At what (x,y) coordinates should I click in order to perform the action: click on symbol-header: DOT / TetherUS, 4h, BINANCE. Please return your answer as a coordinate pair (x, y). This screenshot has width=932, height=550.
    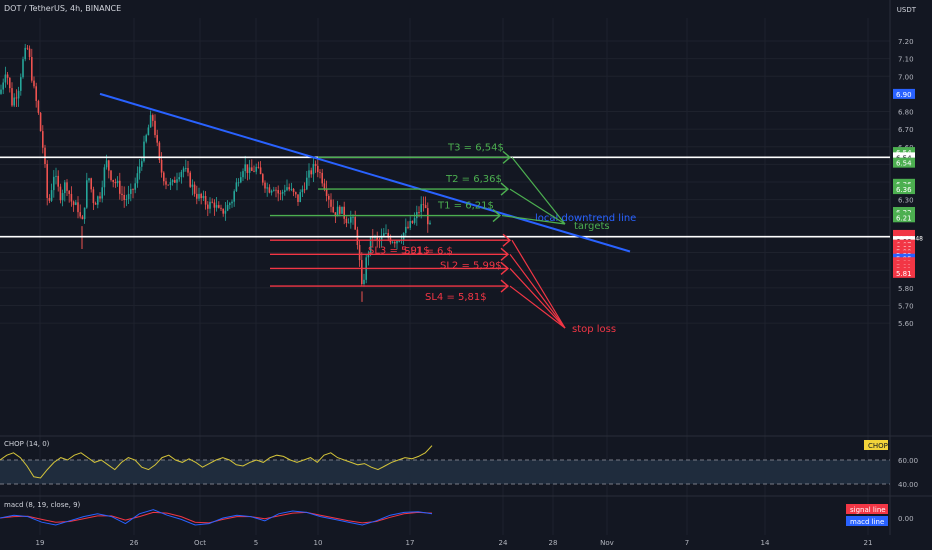
    Looking at the image, I should click on (63, 8).